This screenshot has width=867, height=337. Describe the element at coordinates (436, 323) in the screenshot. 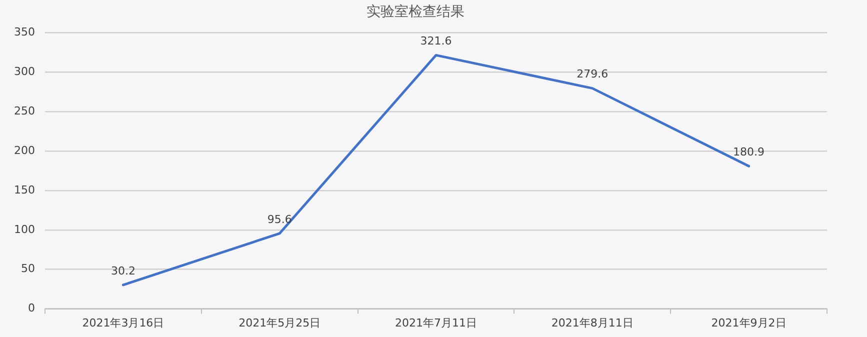

I see `x-tick-label: 2021年7月11日` at that location.